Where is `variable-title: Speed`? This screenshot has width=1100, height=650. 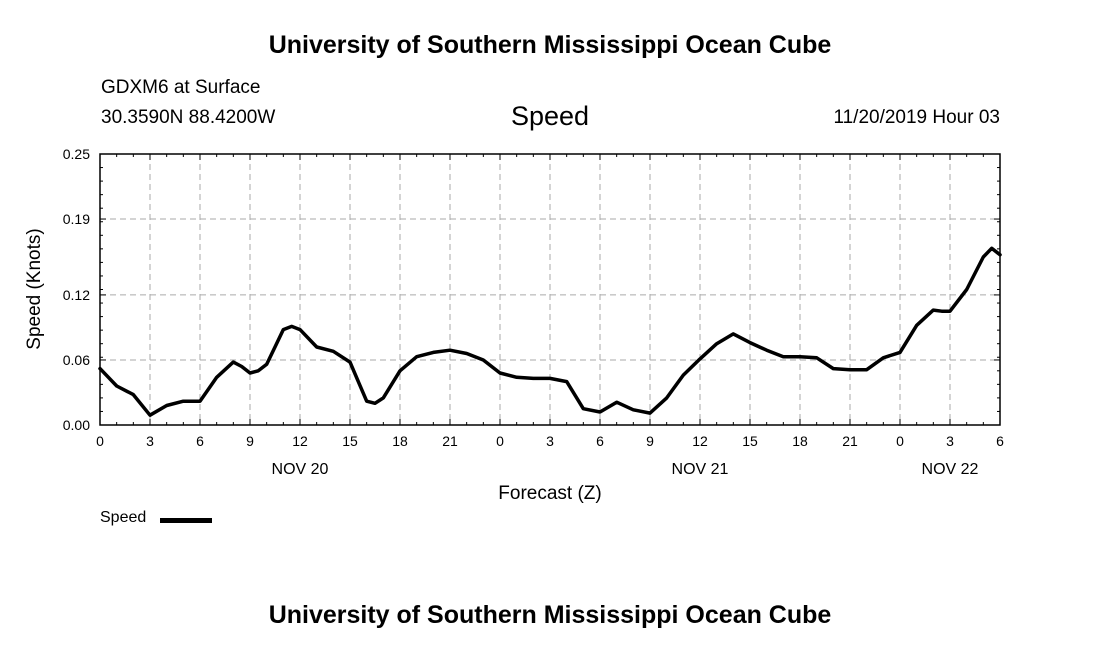 variable-title: Speed is located at coordinates (550, 116).